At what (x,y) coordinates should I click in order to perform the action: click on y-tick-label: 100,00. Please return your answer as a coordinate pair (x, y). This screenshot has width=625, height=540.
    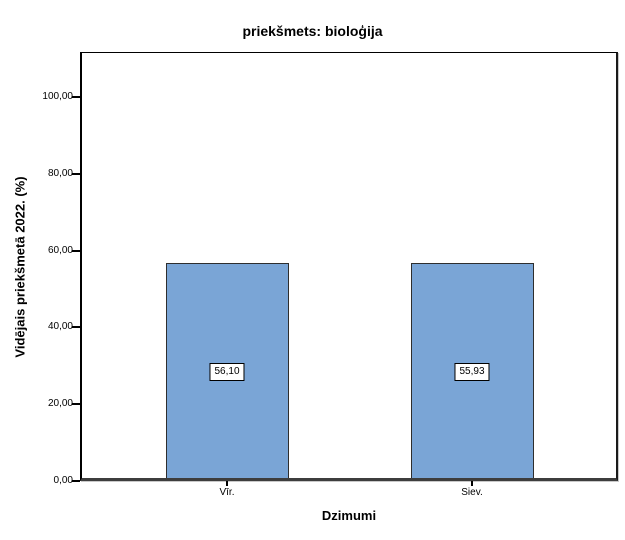
    Looking at the image, I should click on (57, 96).